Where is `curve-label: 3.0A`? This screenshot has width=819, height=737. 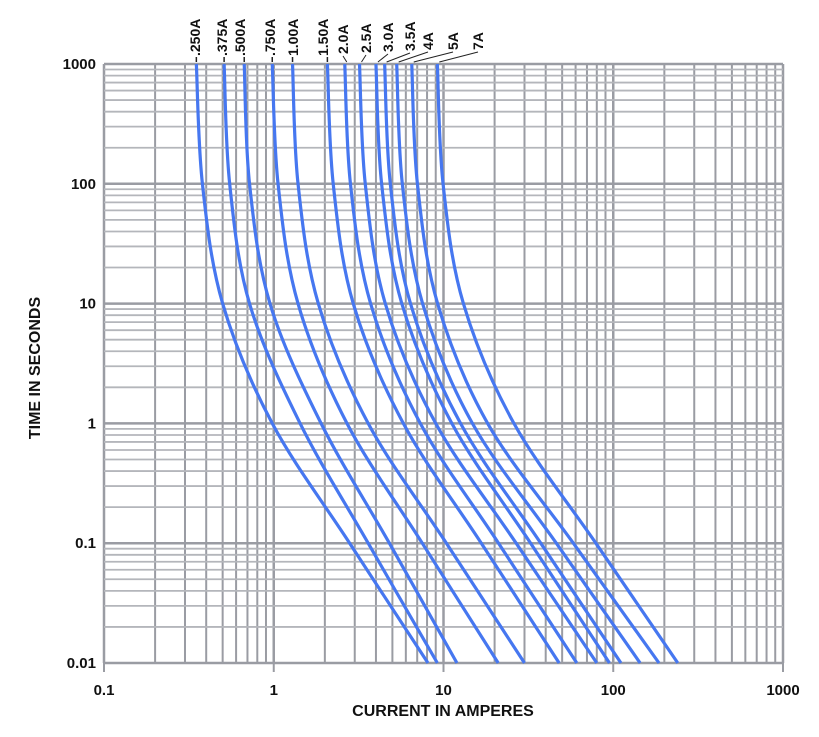 curve-label: 3.0A is located at coordinates (388, 37).